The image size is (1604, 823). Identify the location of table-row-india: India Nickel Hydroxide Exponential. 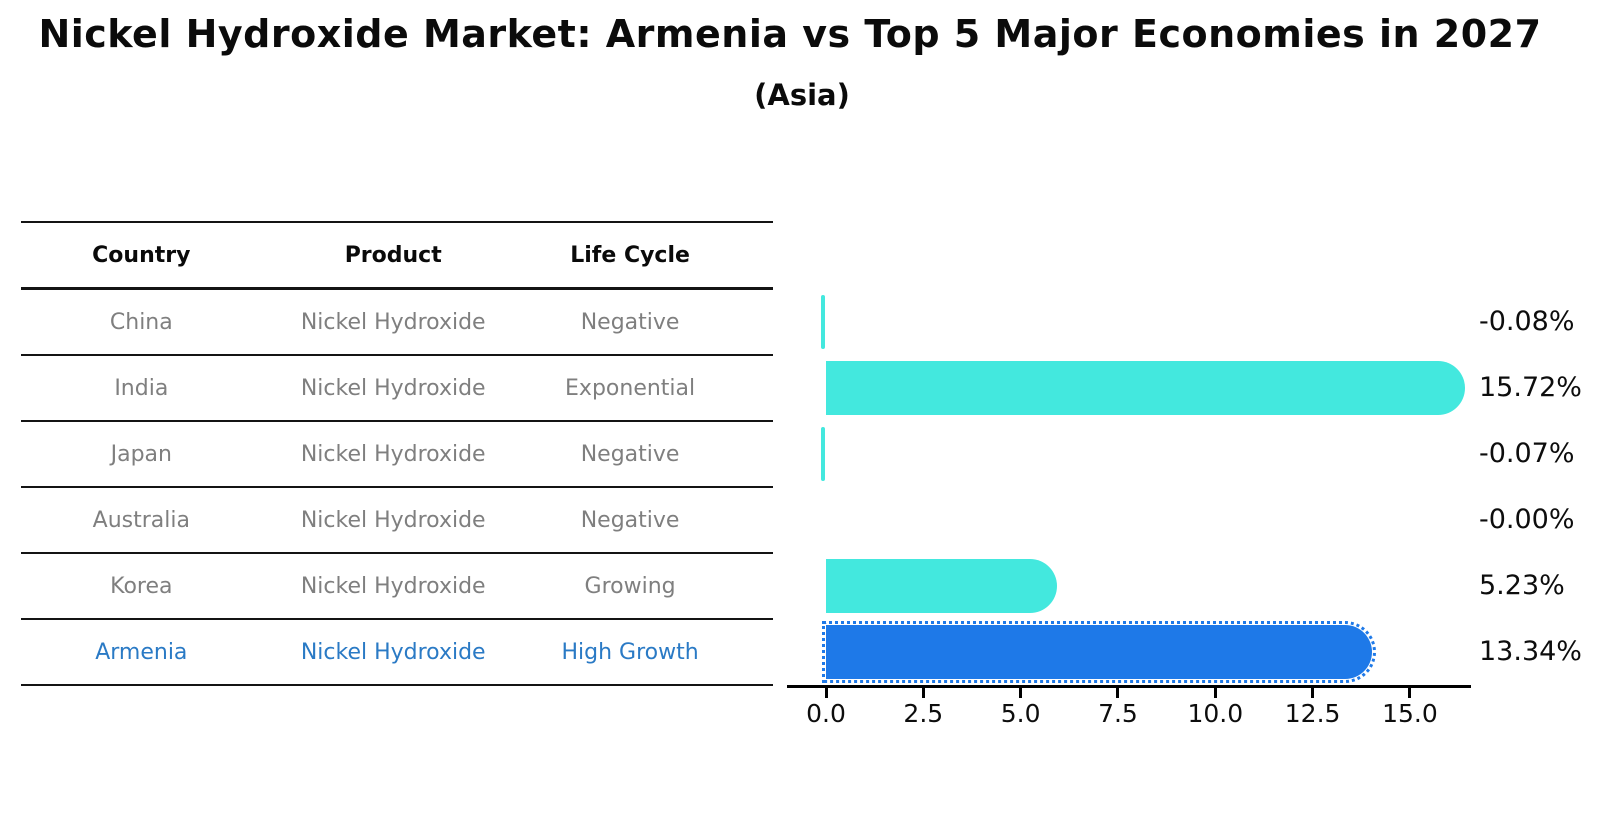
(397, 389).